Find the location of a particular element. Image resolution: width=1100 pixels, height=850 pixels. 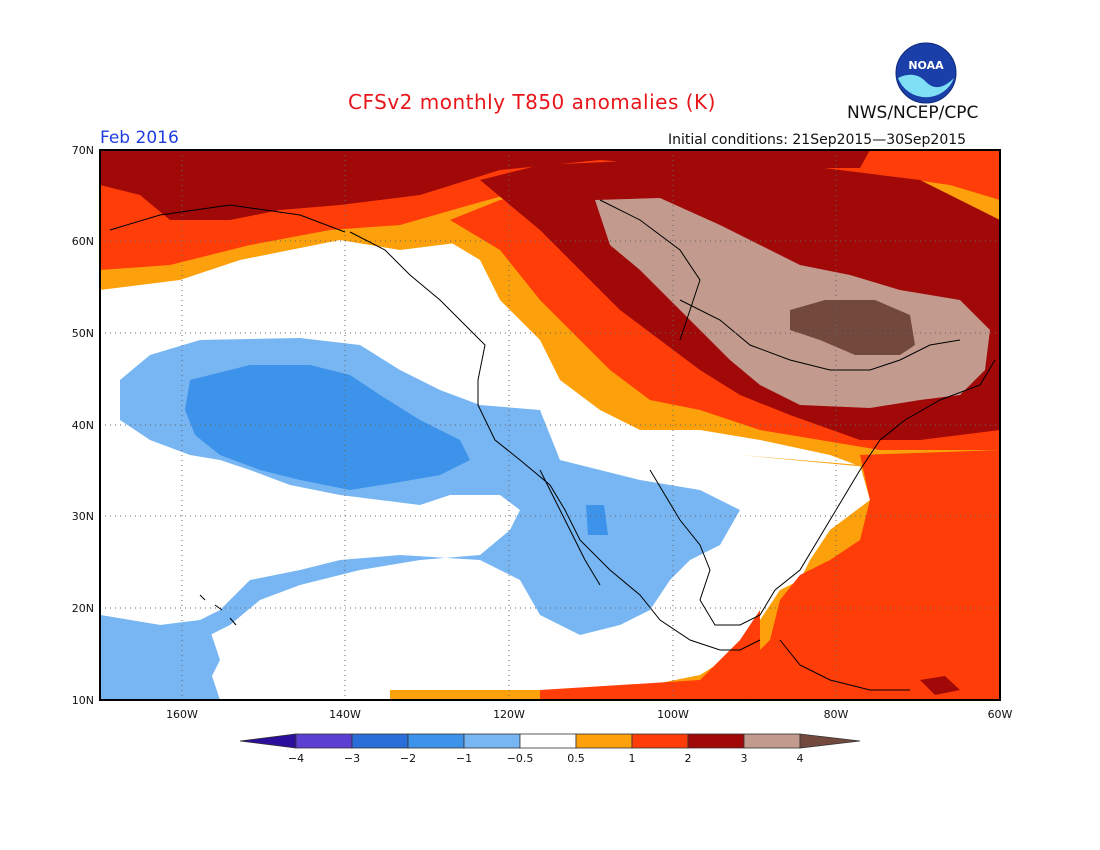

colorbar-label: −3 is located at coordinates (352, 758).